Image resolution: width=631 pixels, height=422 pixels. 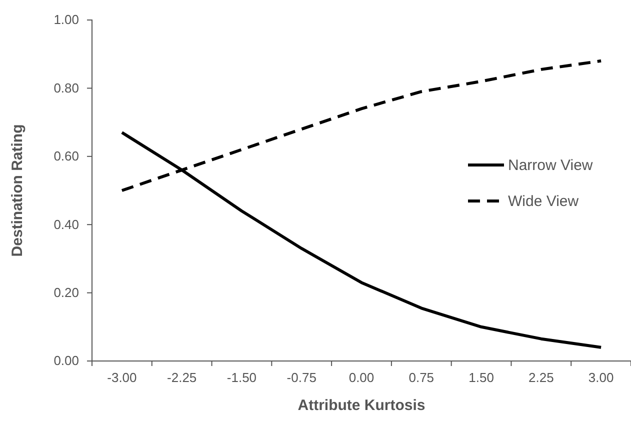 What do you see at coordinates (66, 156) in the screenshot?
I see `y-tick-label: 0.60` at bounding box center [66, 156].